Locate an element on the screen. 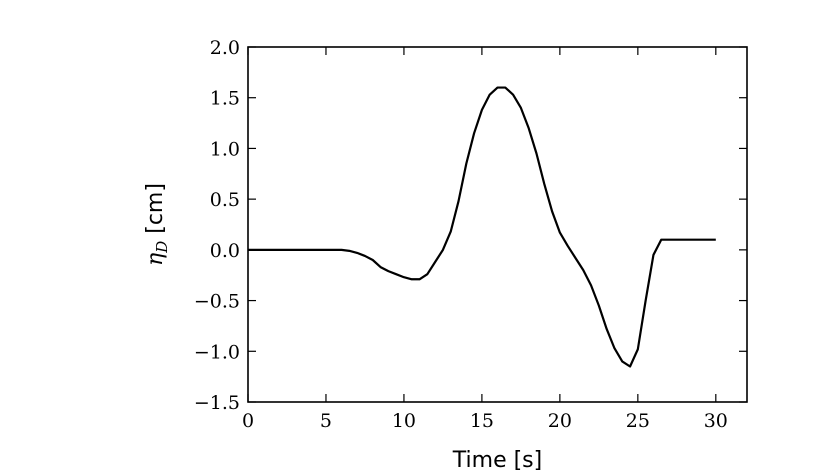  y-tick-label: 1.0 is located at coordinates (225, 149).